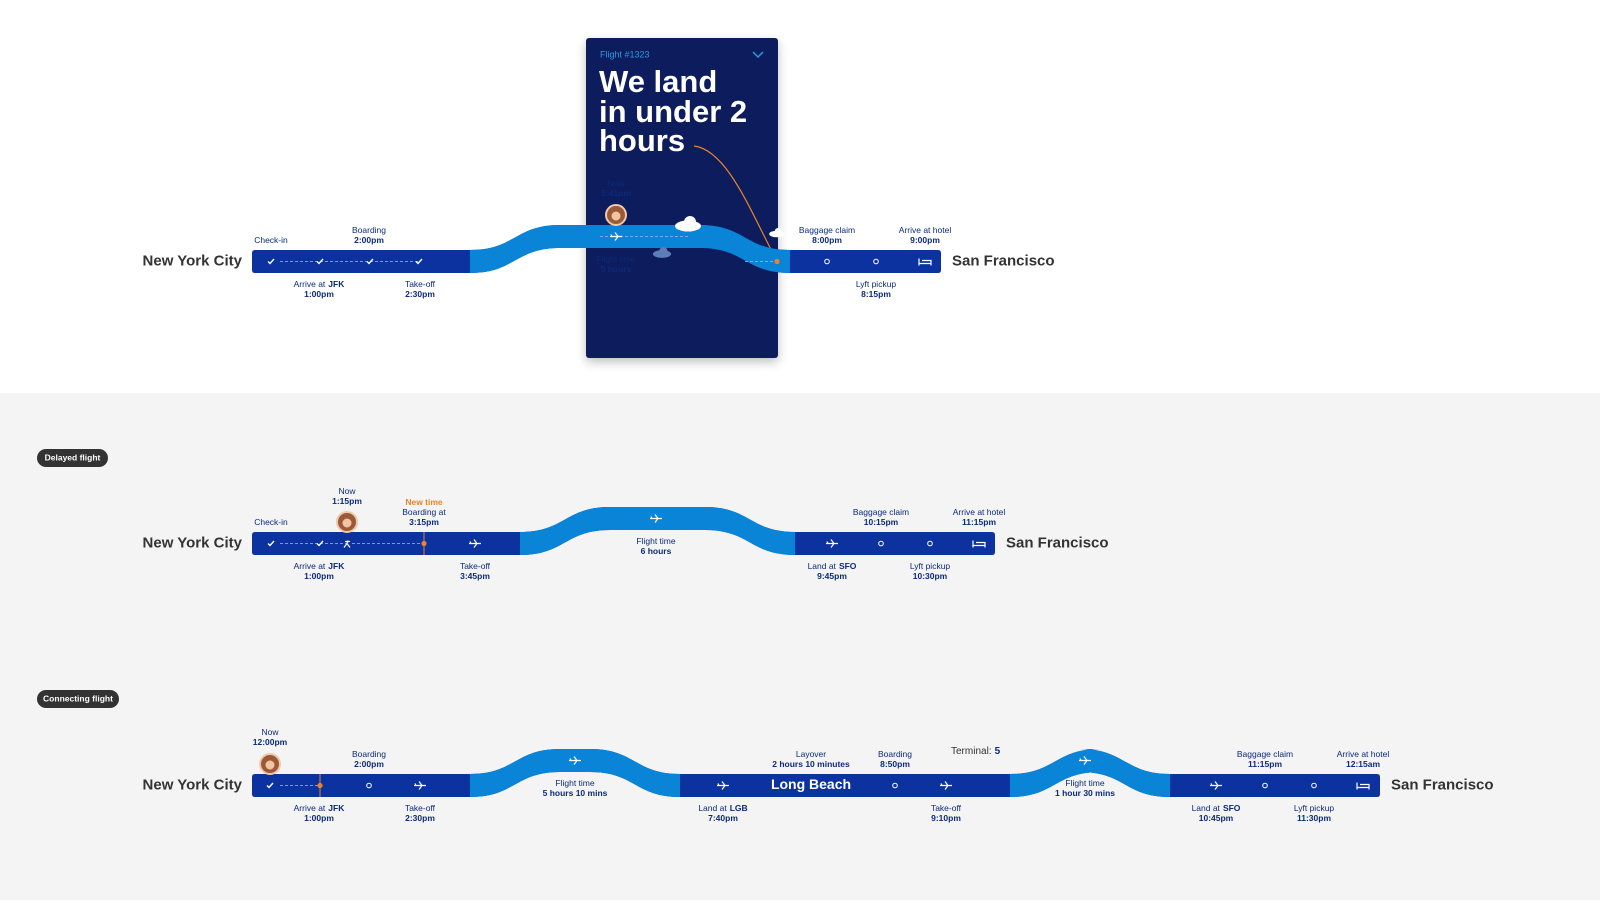  Describe the element at coordinates (271, 522) in the screenshot. I see `stop-label: Check-in` at that location.